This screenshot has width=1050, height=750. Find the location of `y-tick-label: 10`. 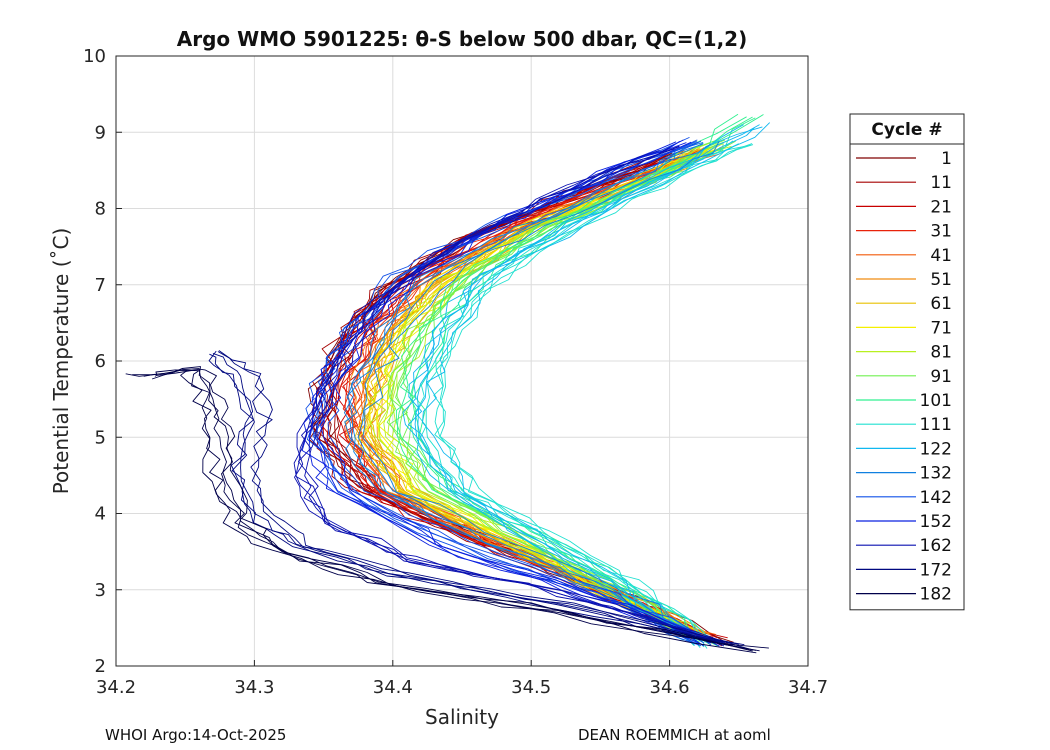

y-tick-label: 10 is located at coordinates (94, 56).